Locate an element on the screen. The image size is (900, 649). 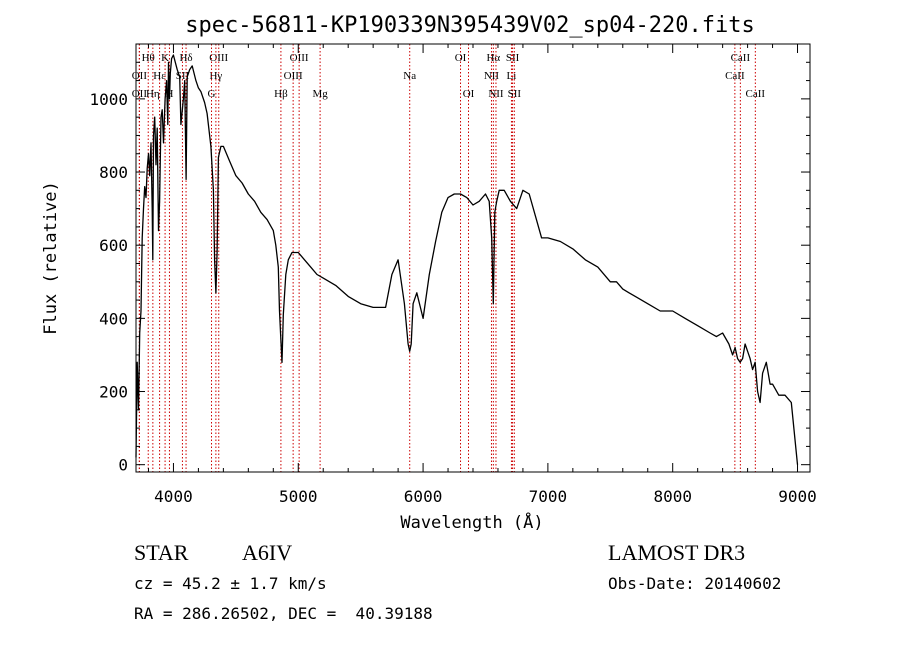
y-tick-label: 600 is located at coordinates (113, 245).